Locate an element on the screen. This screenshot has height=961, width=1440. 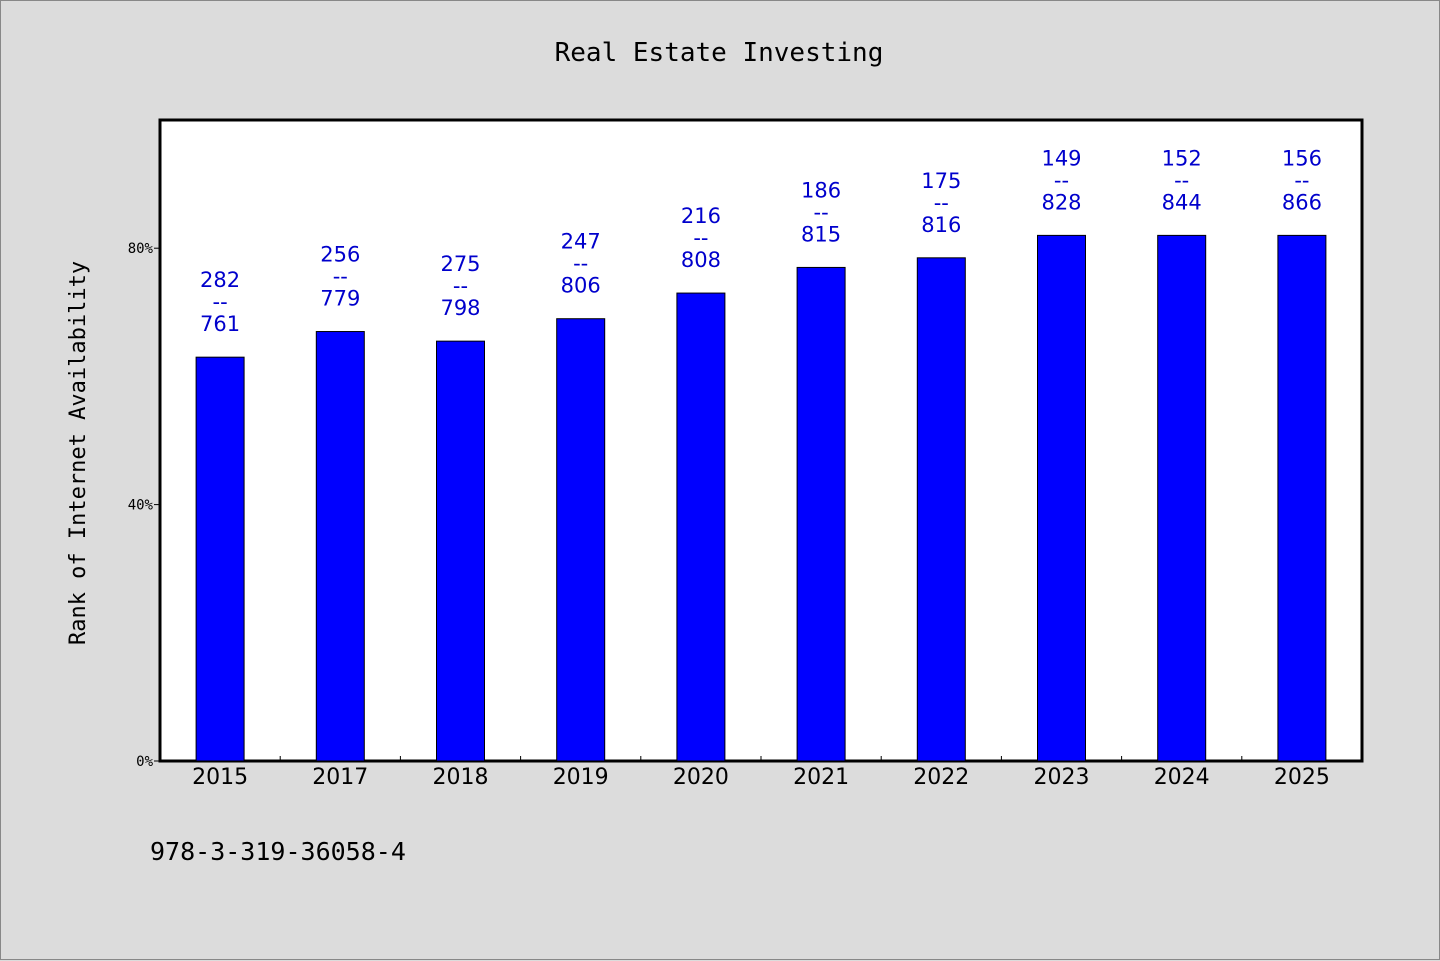
data-label: 216 is located at coordinates (701, 216).